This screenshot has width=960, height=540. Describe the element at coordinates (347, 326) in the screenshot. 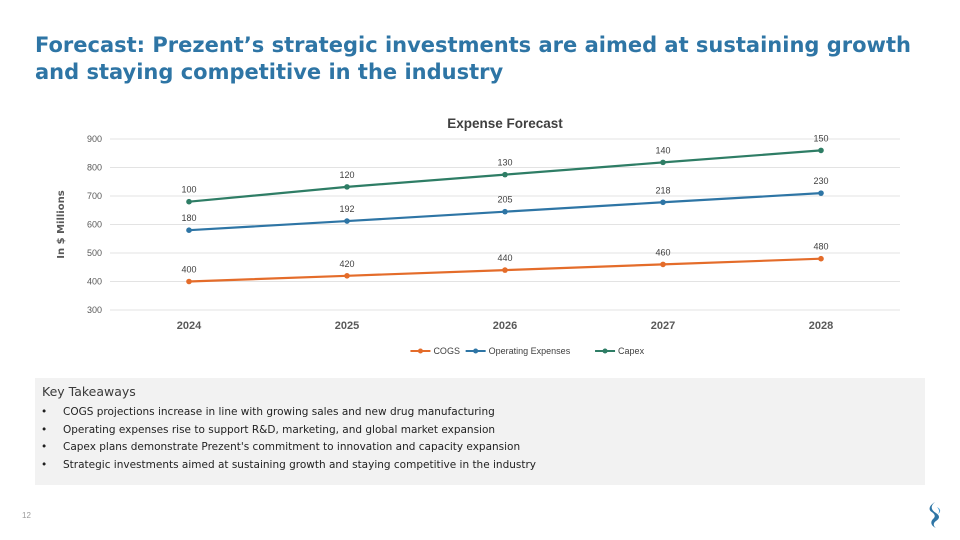

I see `x-tick-label: 2025` at that location.